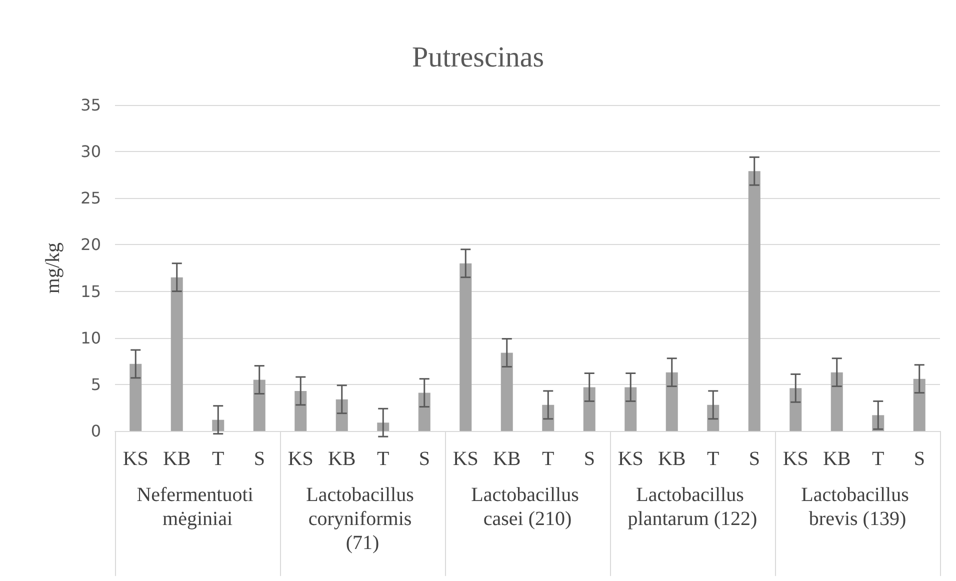 The width and height of the screenshot is (956, 581). Describe the element at coordinates (90, 244) in the screenshot. I see `y-tick-label: 20` at that location.